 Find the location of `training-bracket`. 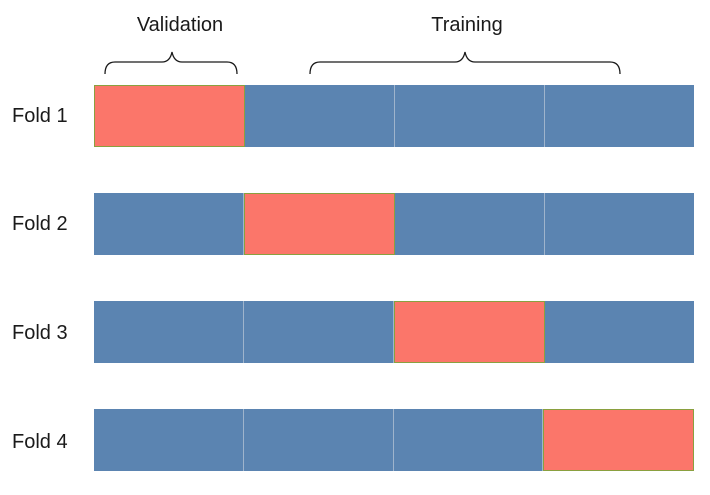

training-bracket is located at coordinates (465, 63).